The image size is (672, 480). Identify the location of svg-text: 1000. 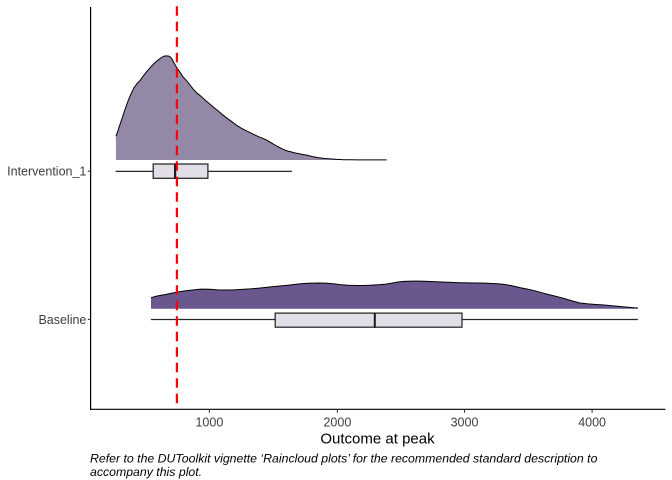
(209, 422).